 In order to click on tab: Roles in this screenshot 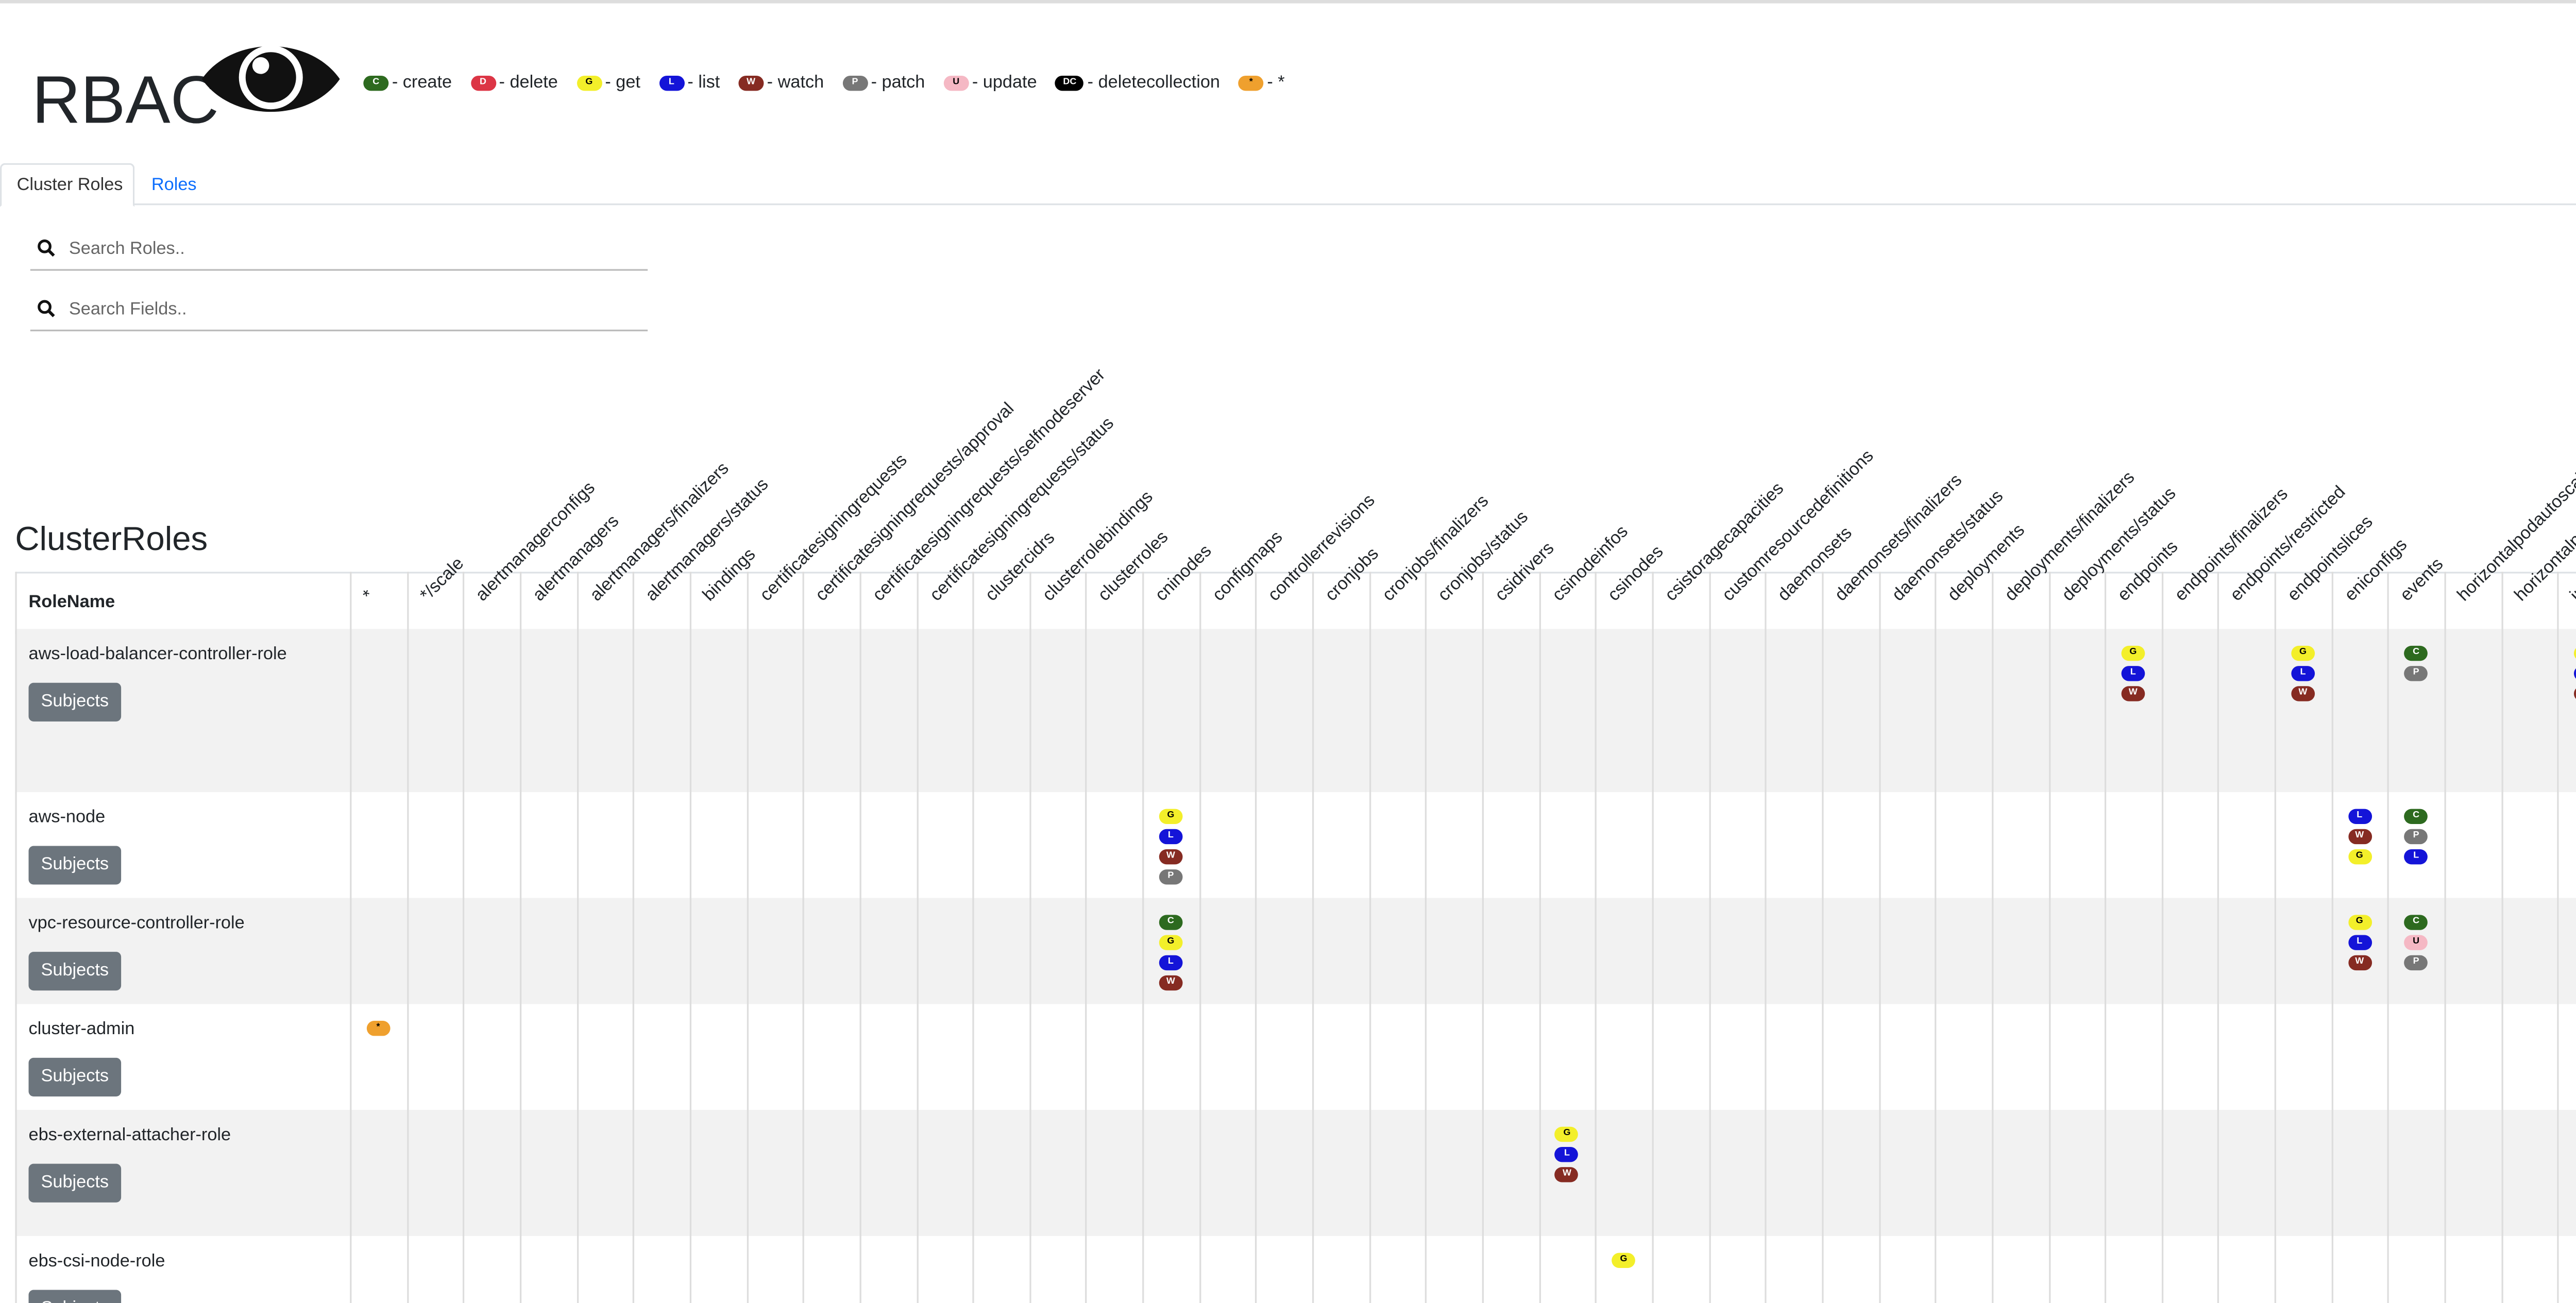, I will do `click(174, 185)`.